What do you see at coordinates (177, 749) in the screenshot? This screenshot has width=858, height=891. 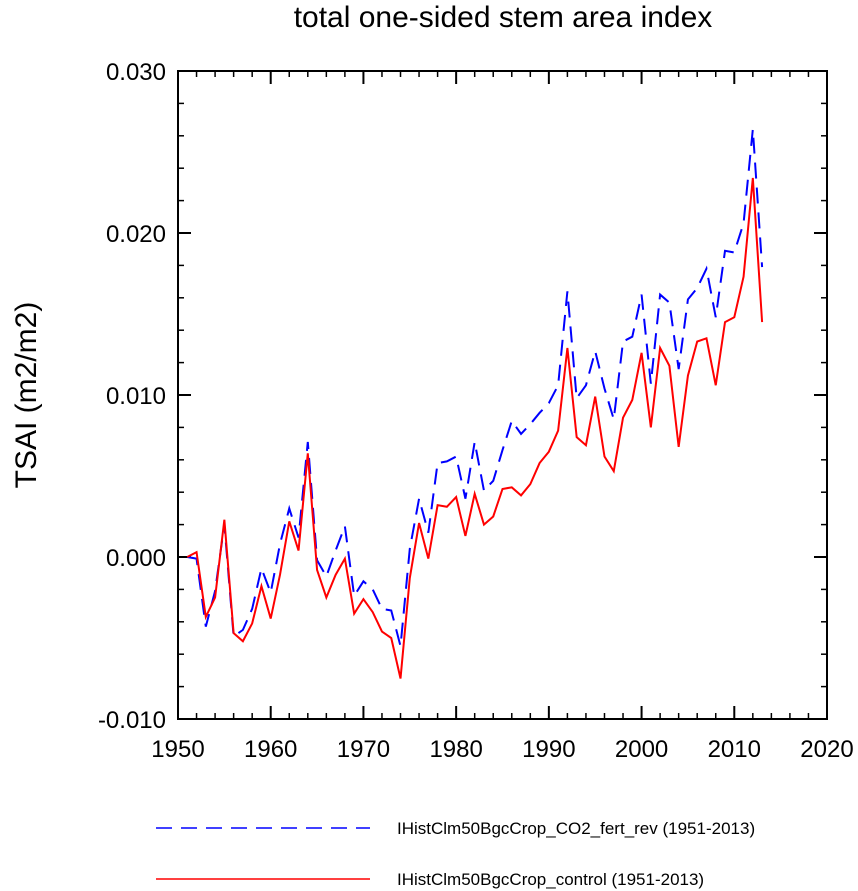 I see `x-tick-label: 1950` at bounding box center [177, 749].